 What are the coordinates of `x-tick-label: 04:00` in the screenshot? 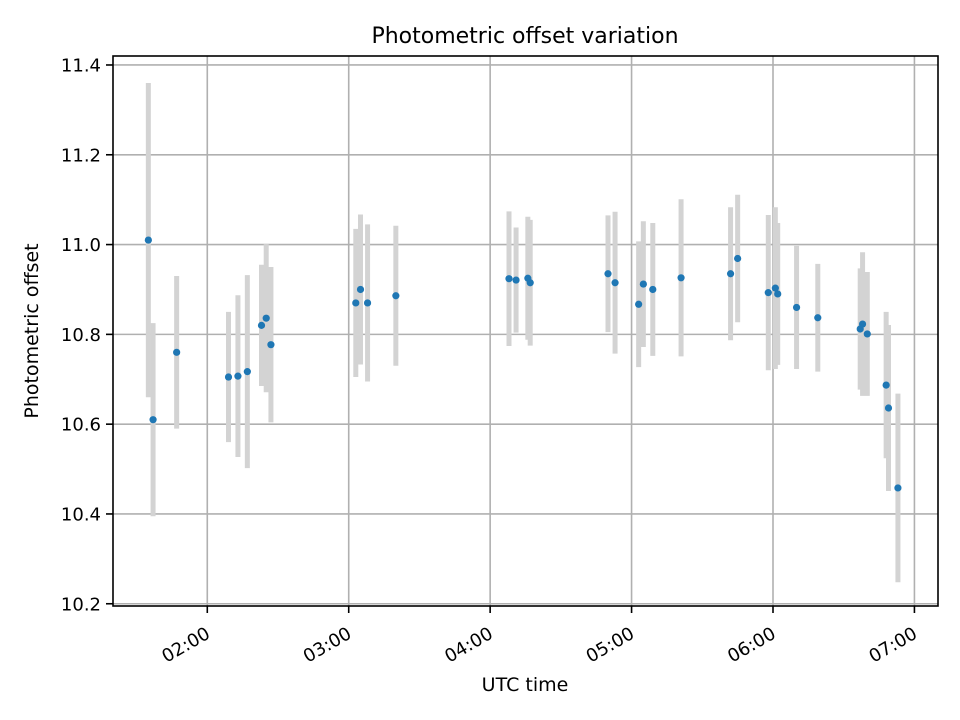 It's located at (468, 645).